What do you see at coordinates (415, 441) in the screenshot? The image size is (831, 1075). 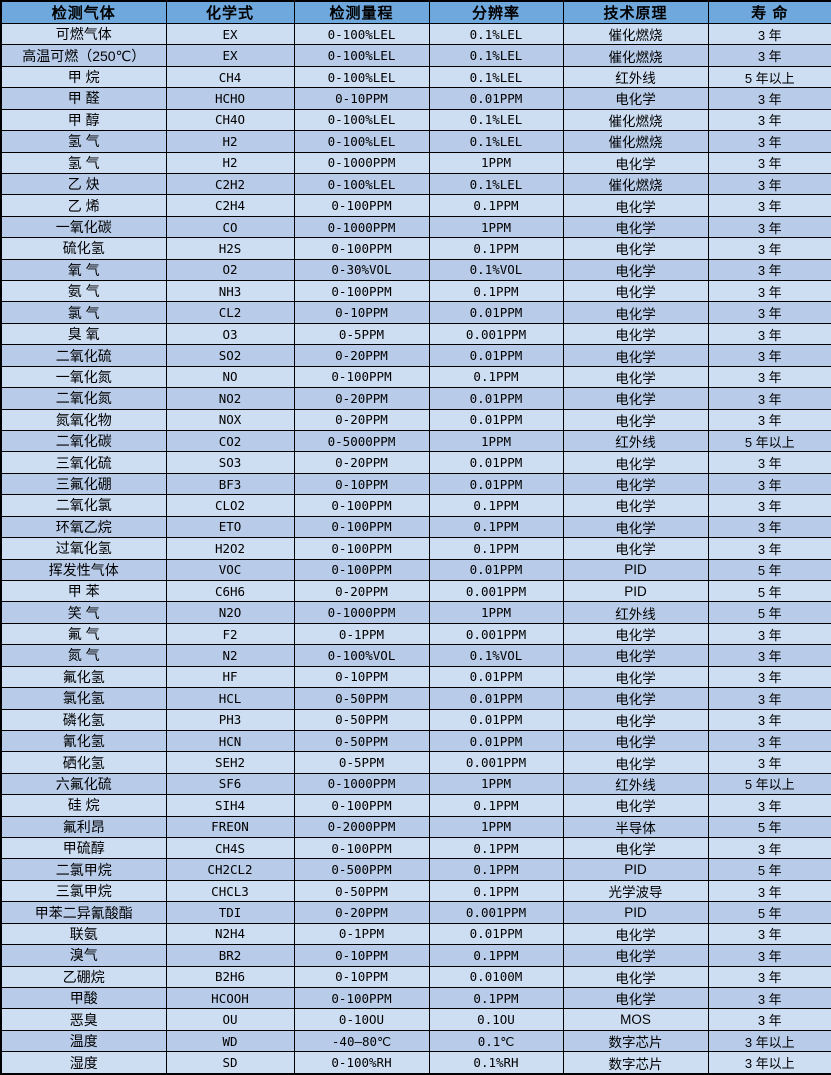 I see `table-row: 二氧化碳 CO2 0-5000PPM 1PPM 红外线 5 年以上` at bounding box center [415, 441].